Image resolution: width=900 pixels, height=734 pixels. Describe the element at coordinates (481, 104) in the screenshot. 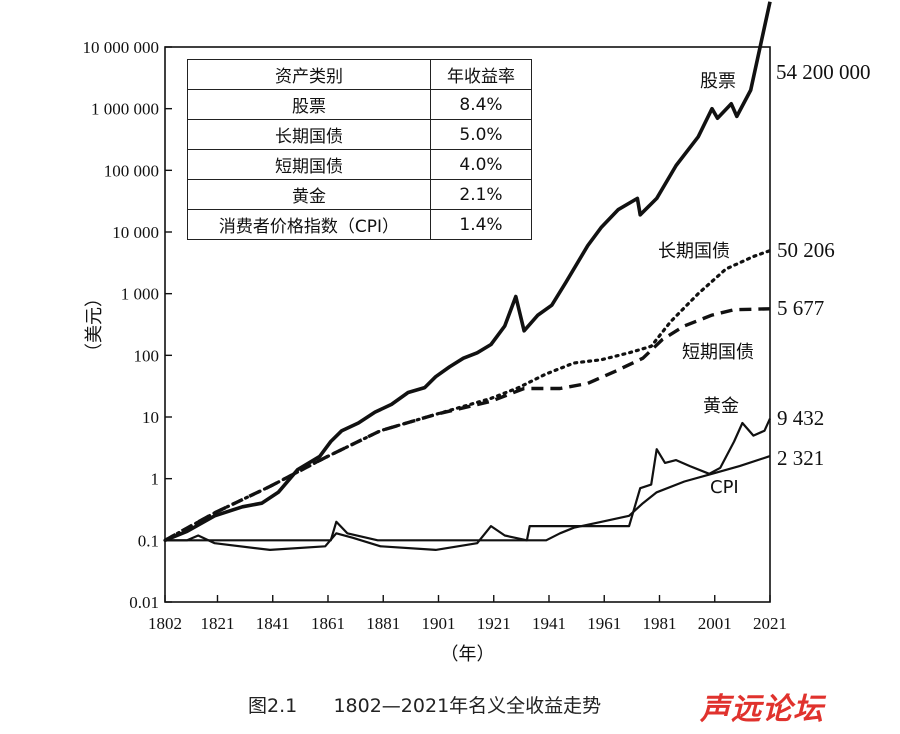

I see `table-cell-return: 8.4%` at that location.